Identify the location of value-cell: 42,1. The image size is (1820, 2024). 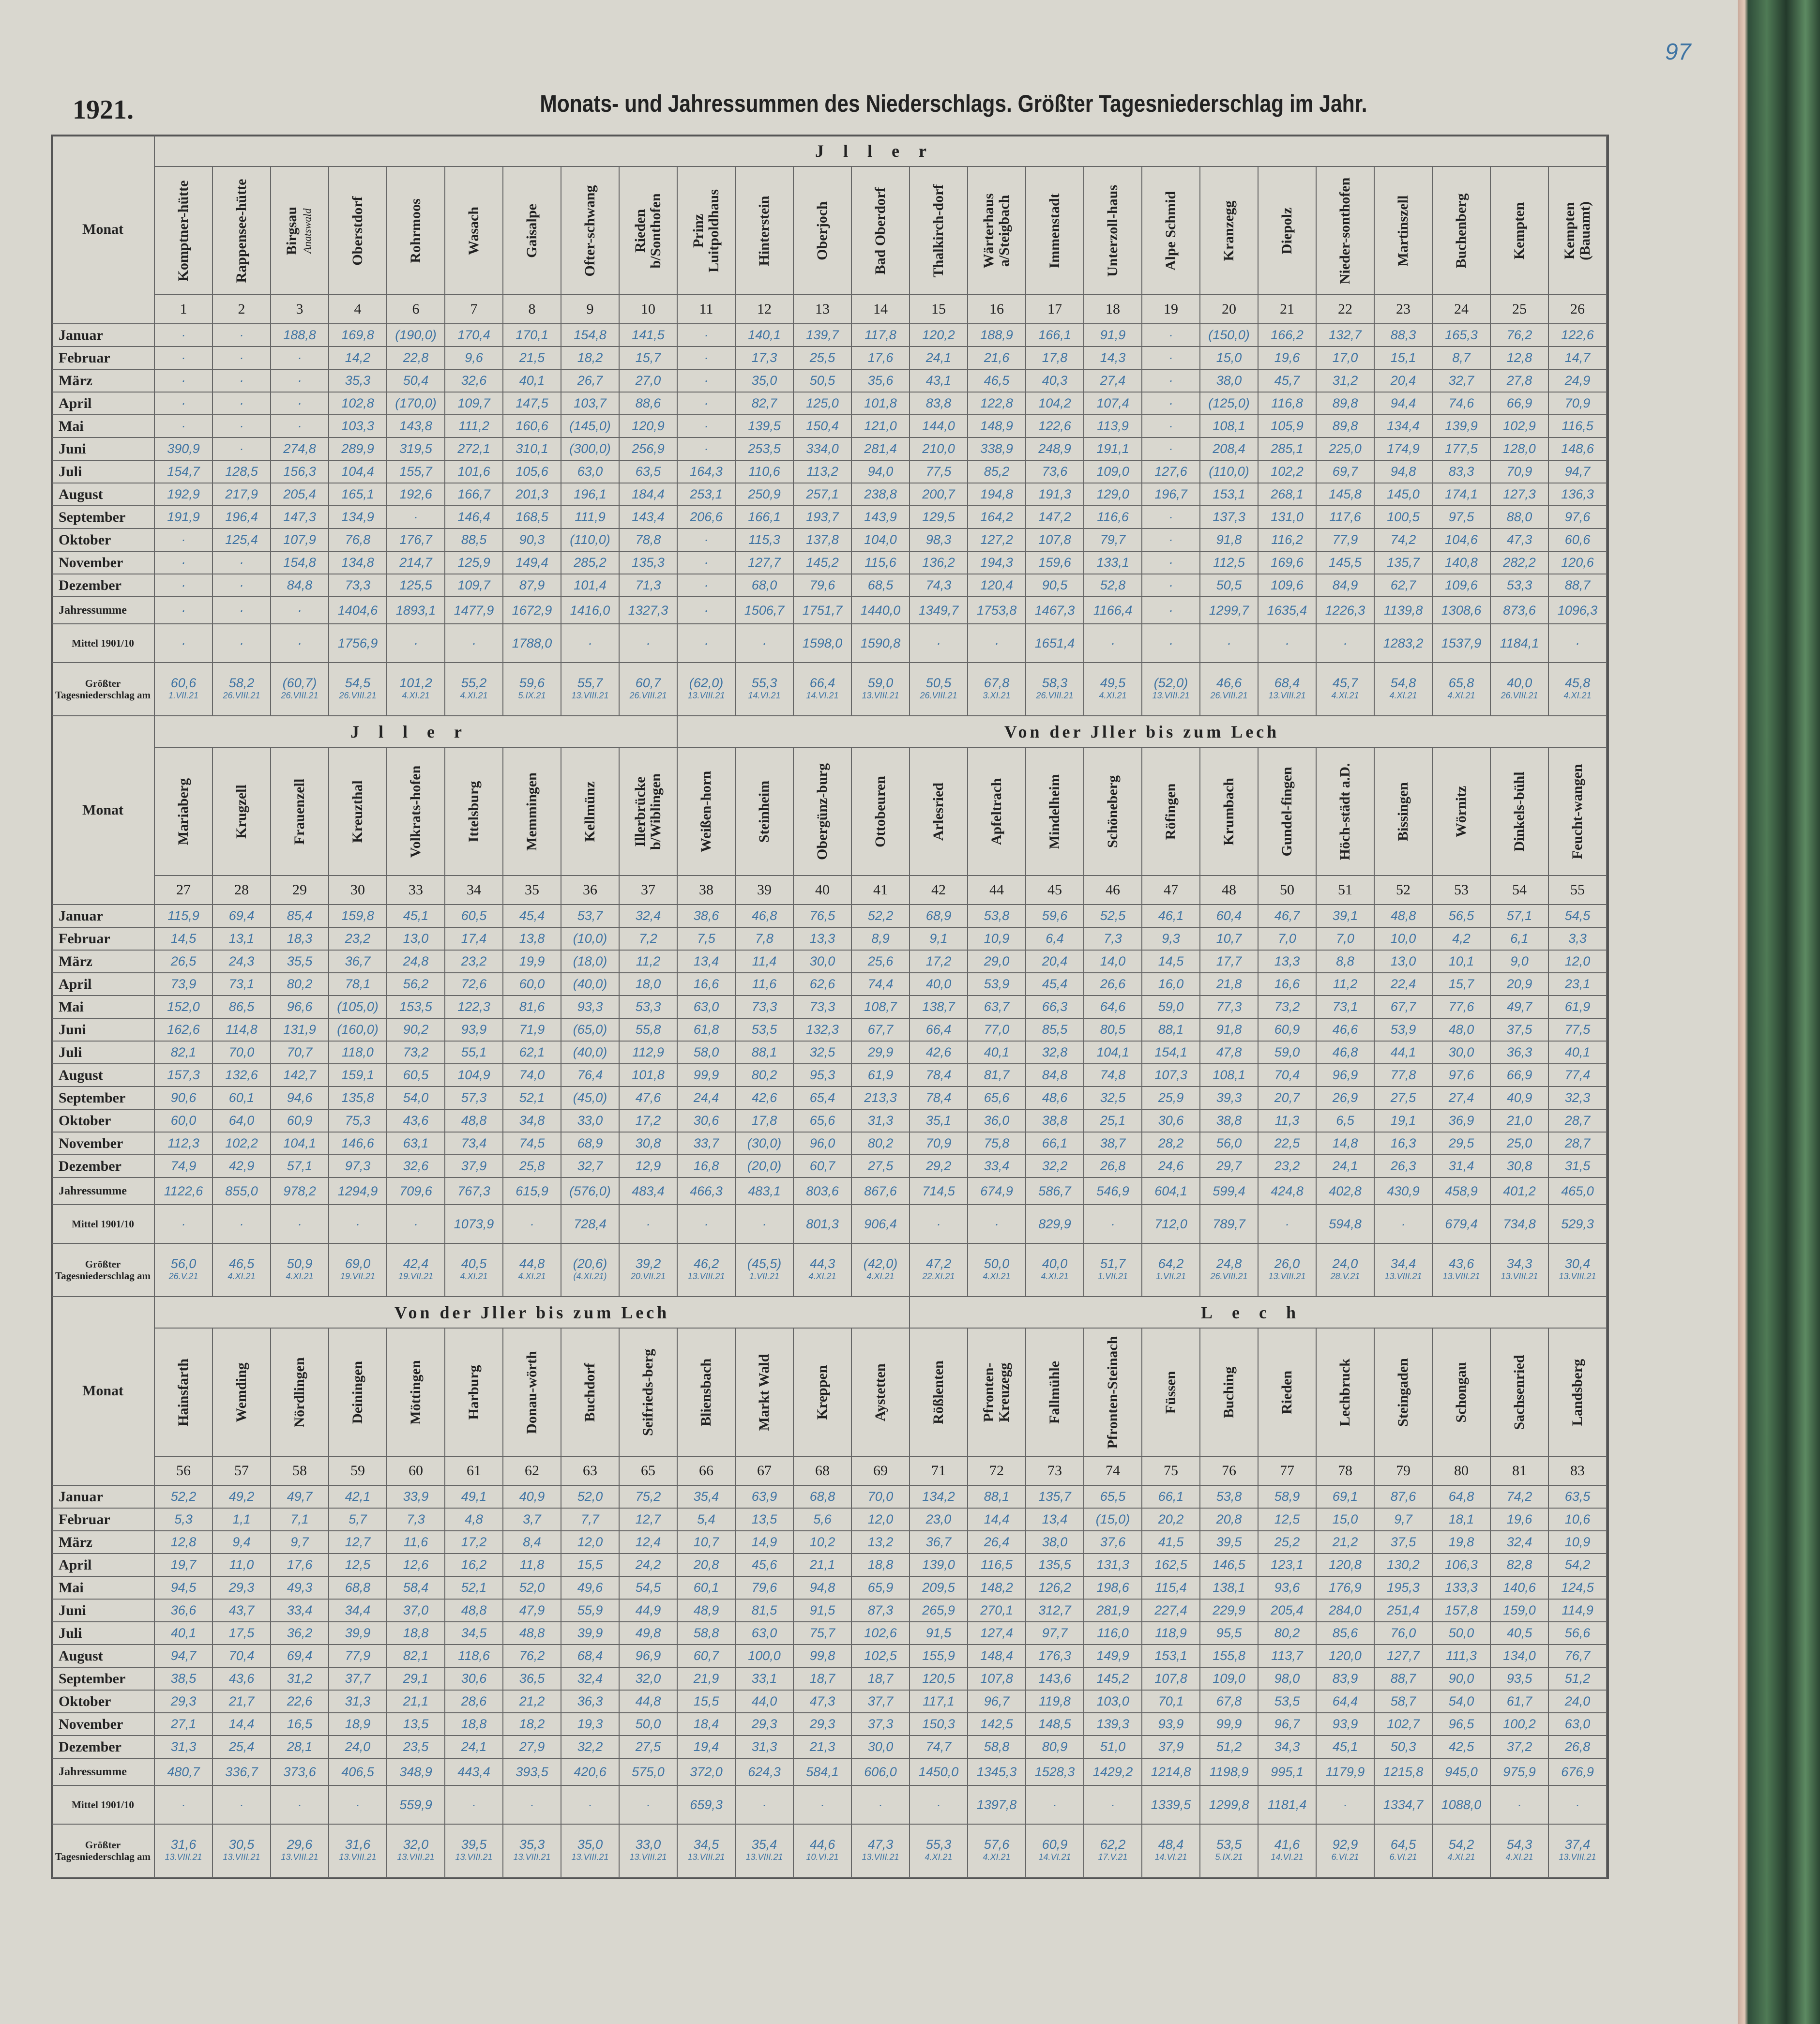
(358, 1497).